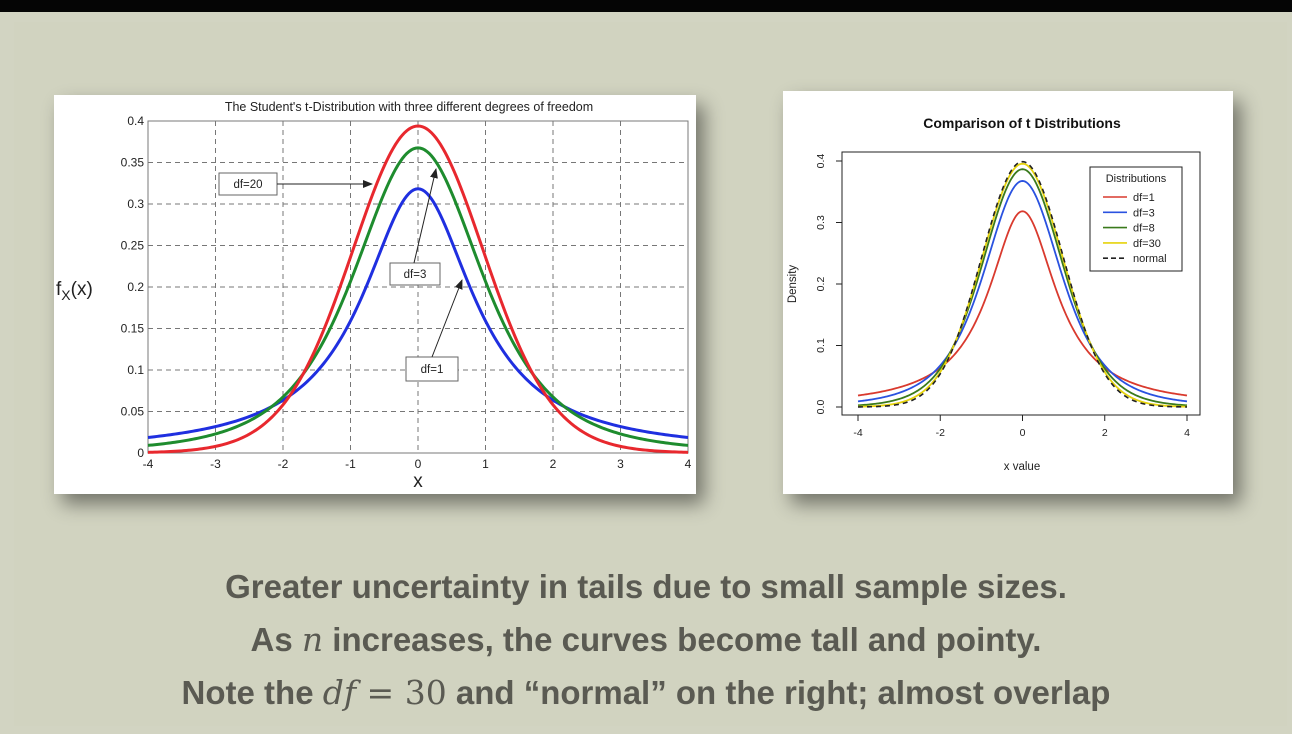 The height and width of the screenshot is (734, 1292). What do you see at coordinates (1144, 213) in the screenshot?
I see `legend-label: df=3` at bounding box center [1144, 213].